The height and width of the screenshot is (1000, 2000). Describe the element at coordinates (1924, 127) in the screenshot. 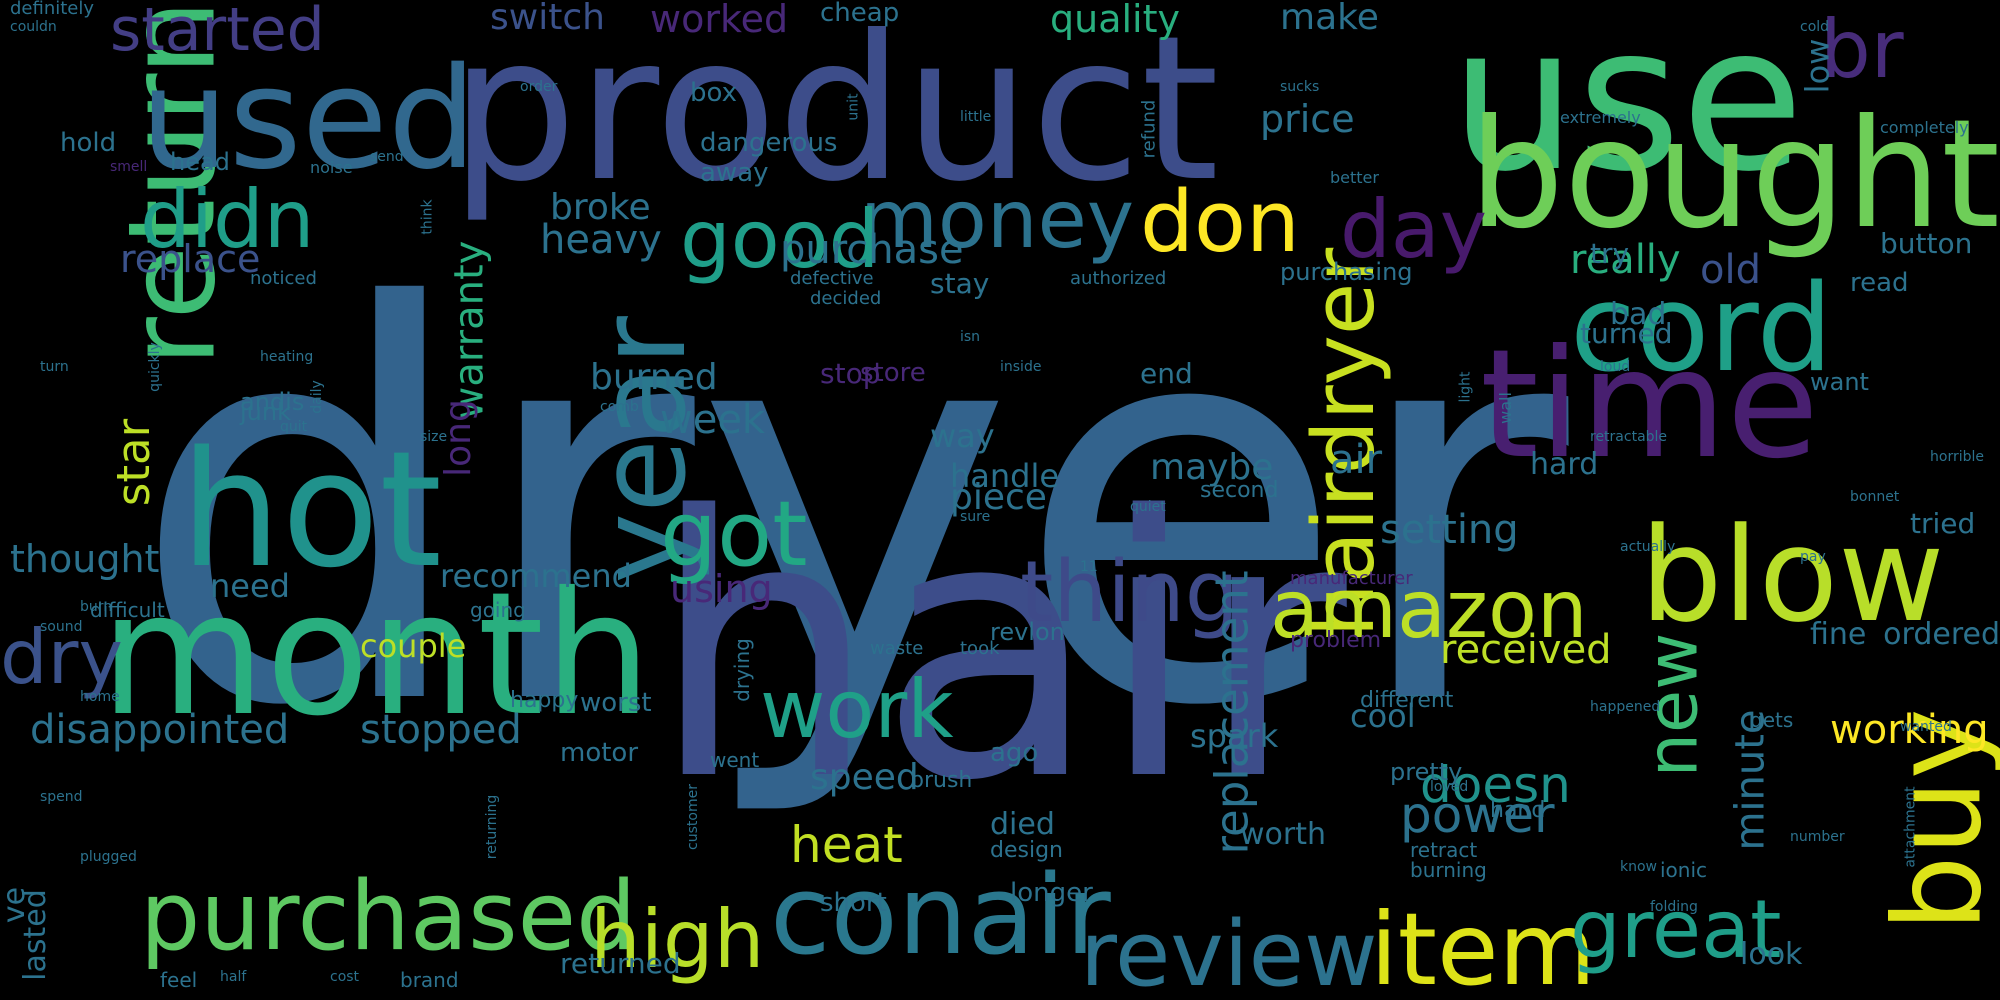

I see `cloud-word-completely: completely` at that location.